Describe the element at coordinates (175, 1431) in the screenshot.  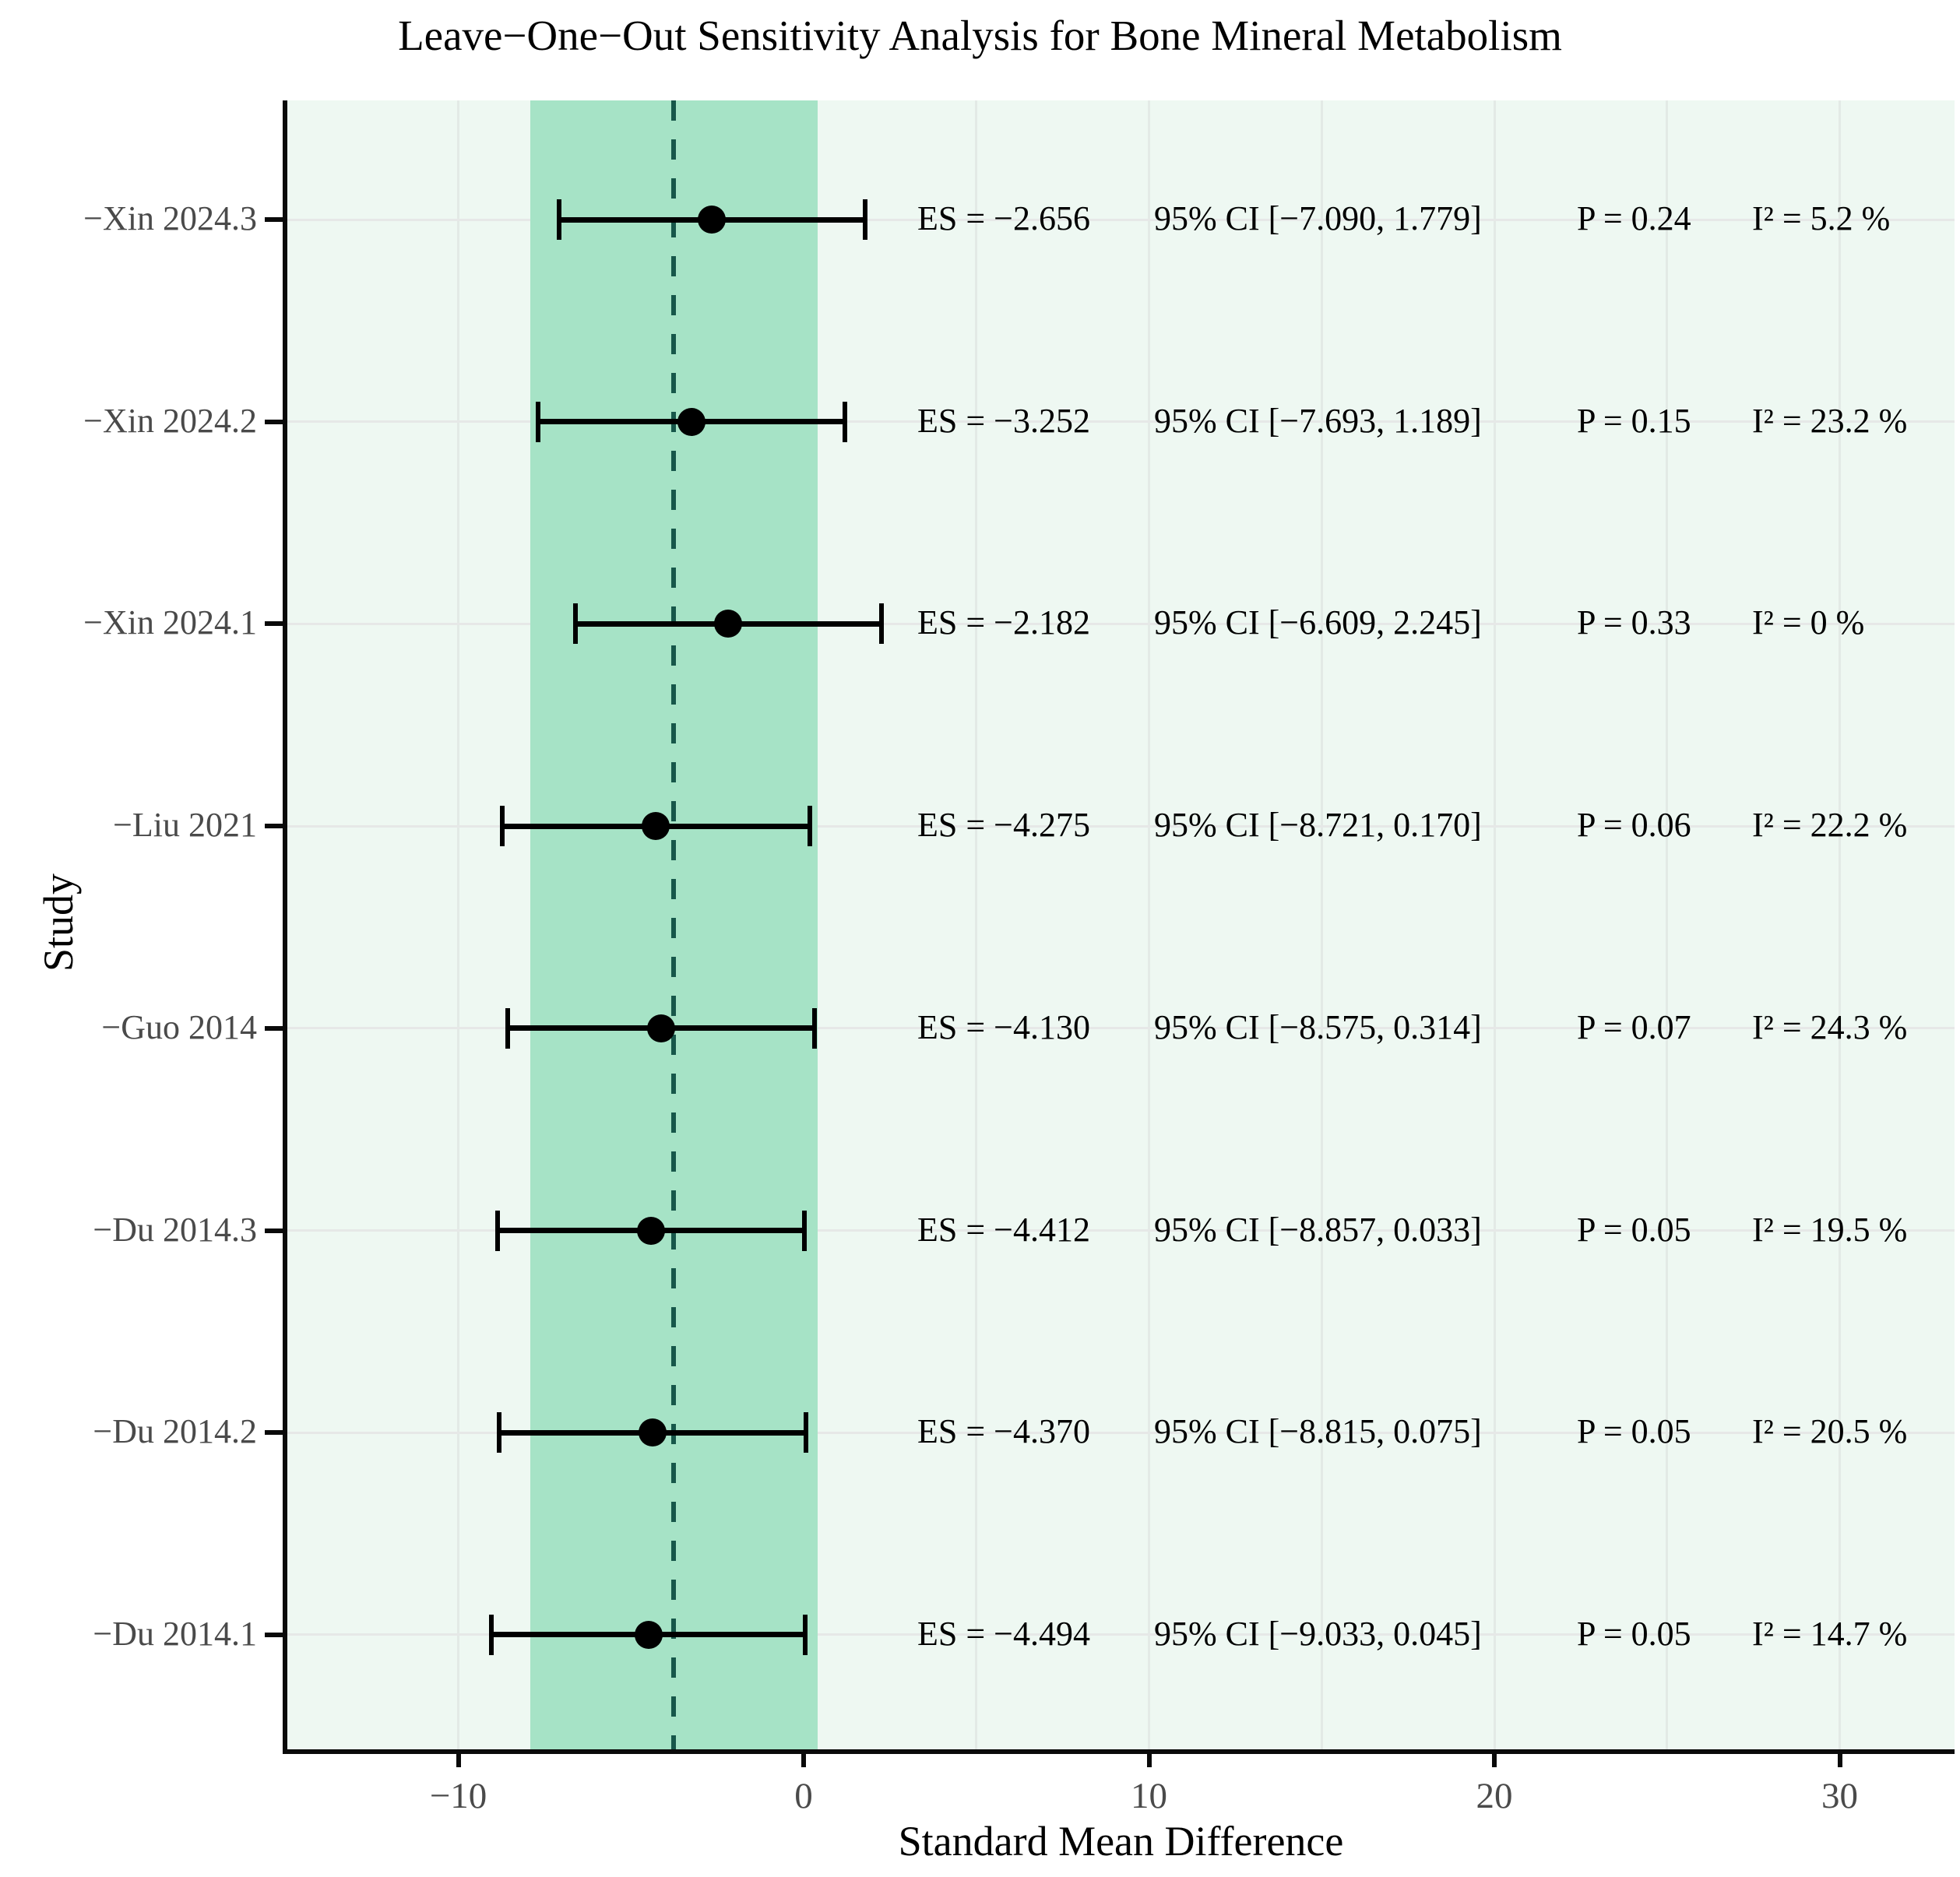
I see `y-tick-label: −Du 2014.2` at that location.